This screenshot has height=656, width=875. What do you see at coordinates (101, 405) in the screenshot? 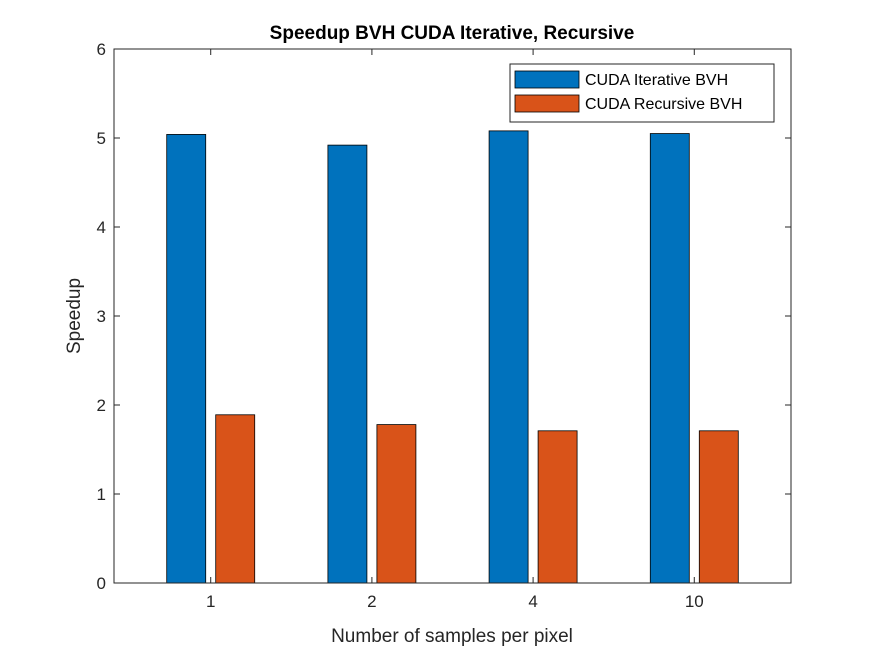
I see `y-tick-label: 2` at bounding box center [101, 405].